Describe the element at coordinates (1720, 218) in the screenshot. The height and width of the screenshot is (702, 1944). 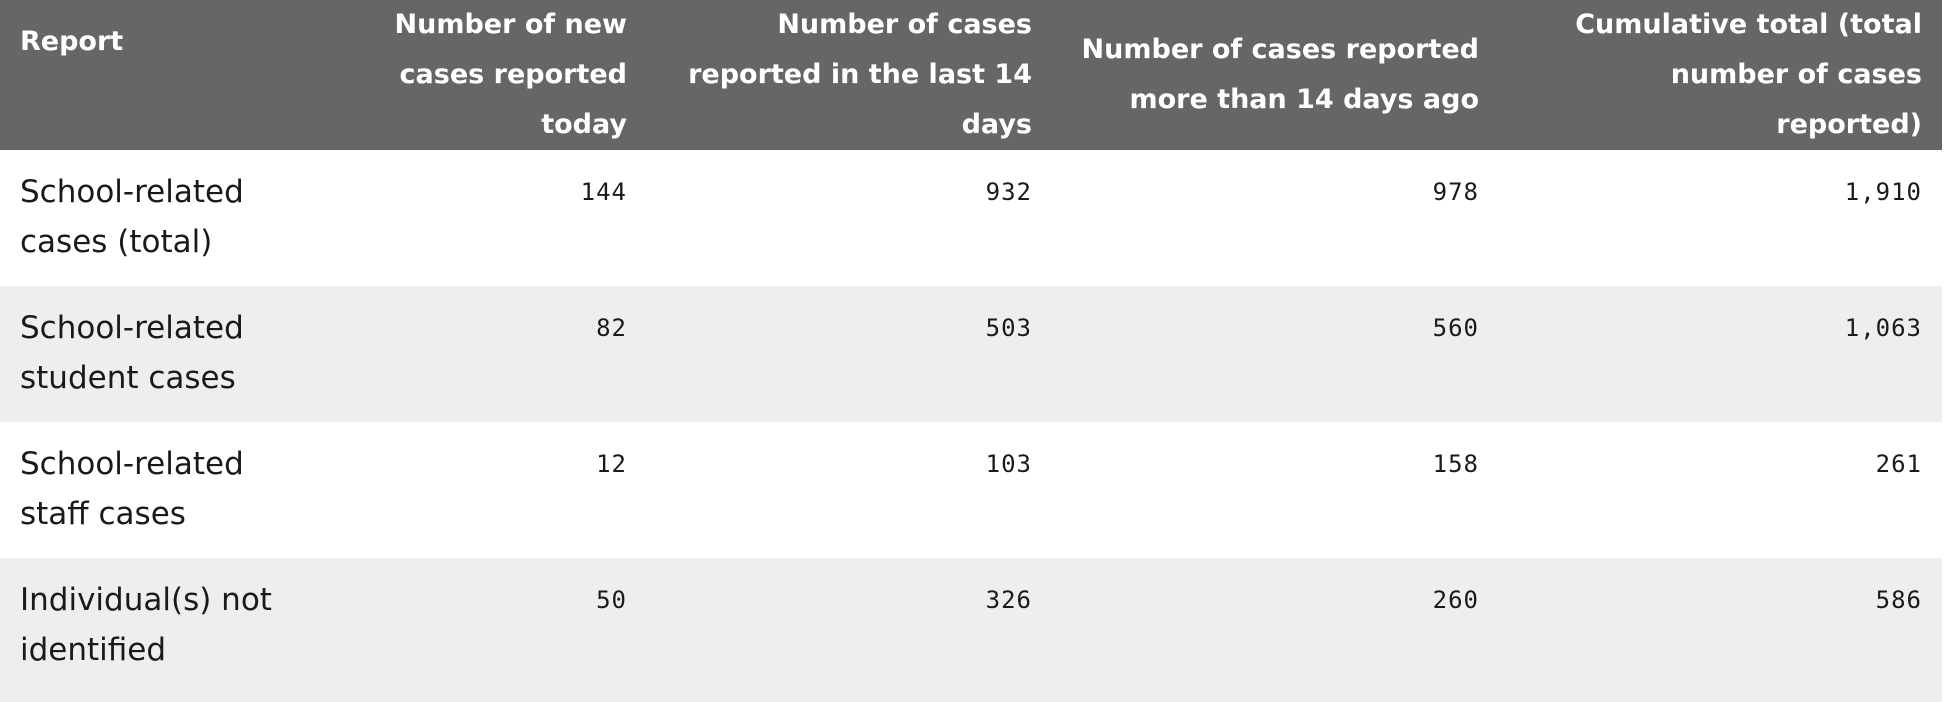
I see `cell-cumulative-total: 1,910` at that location.